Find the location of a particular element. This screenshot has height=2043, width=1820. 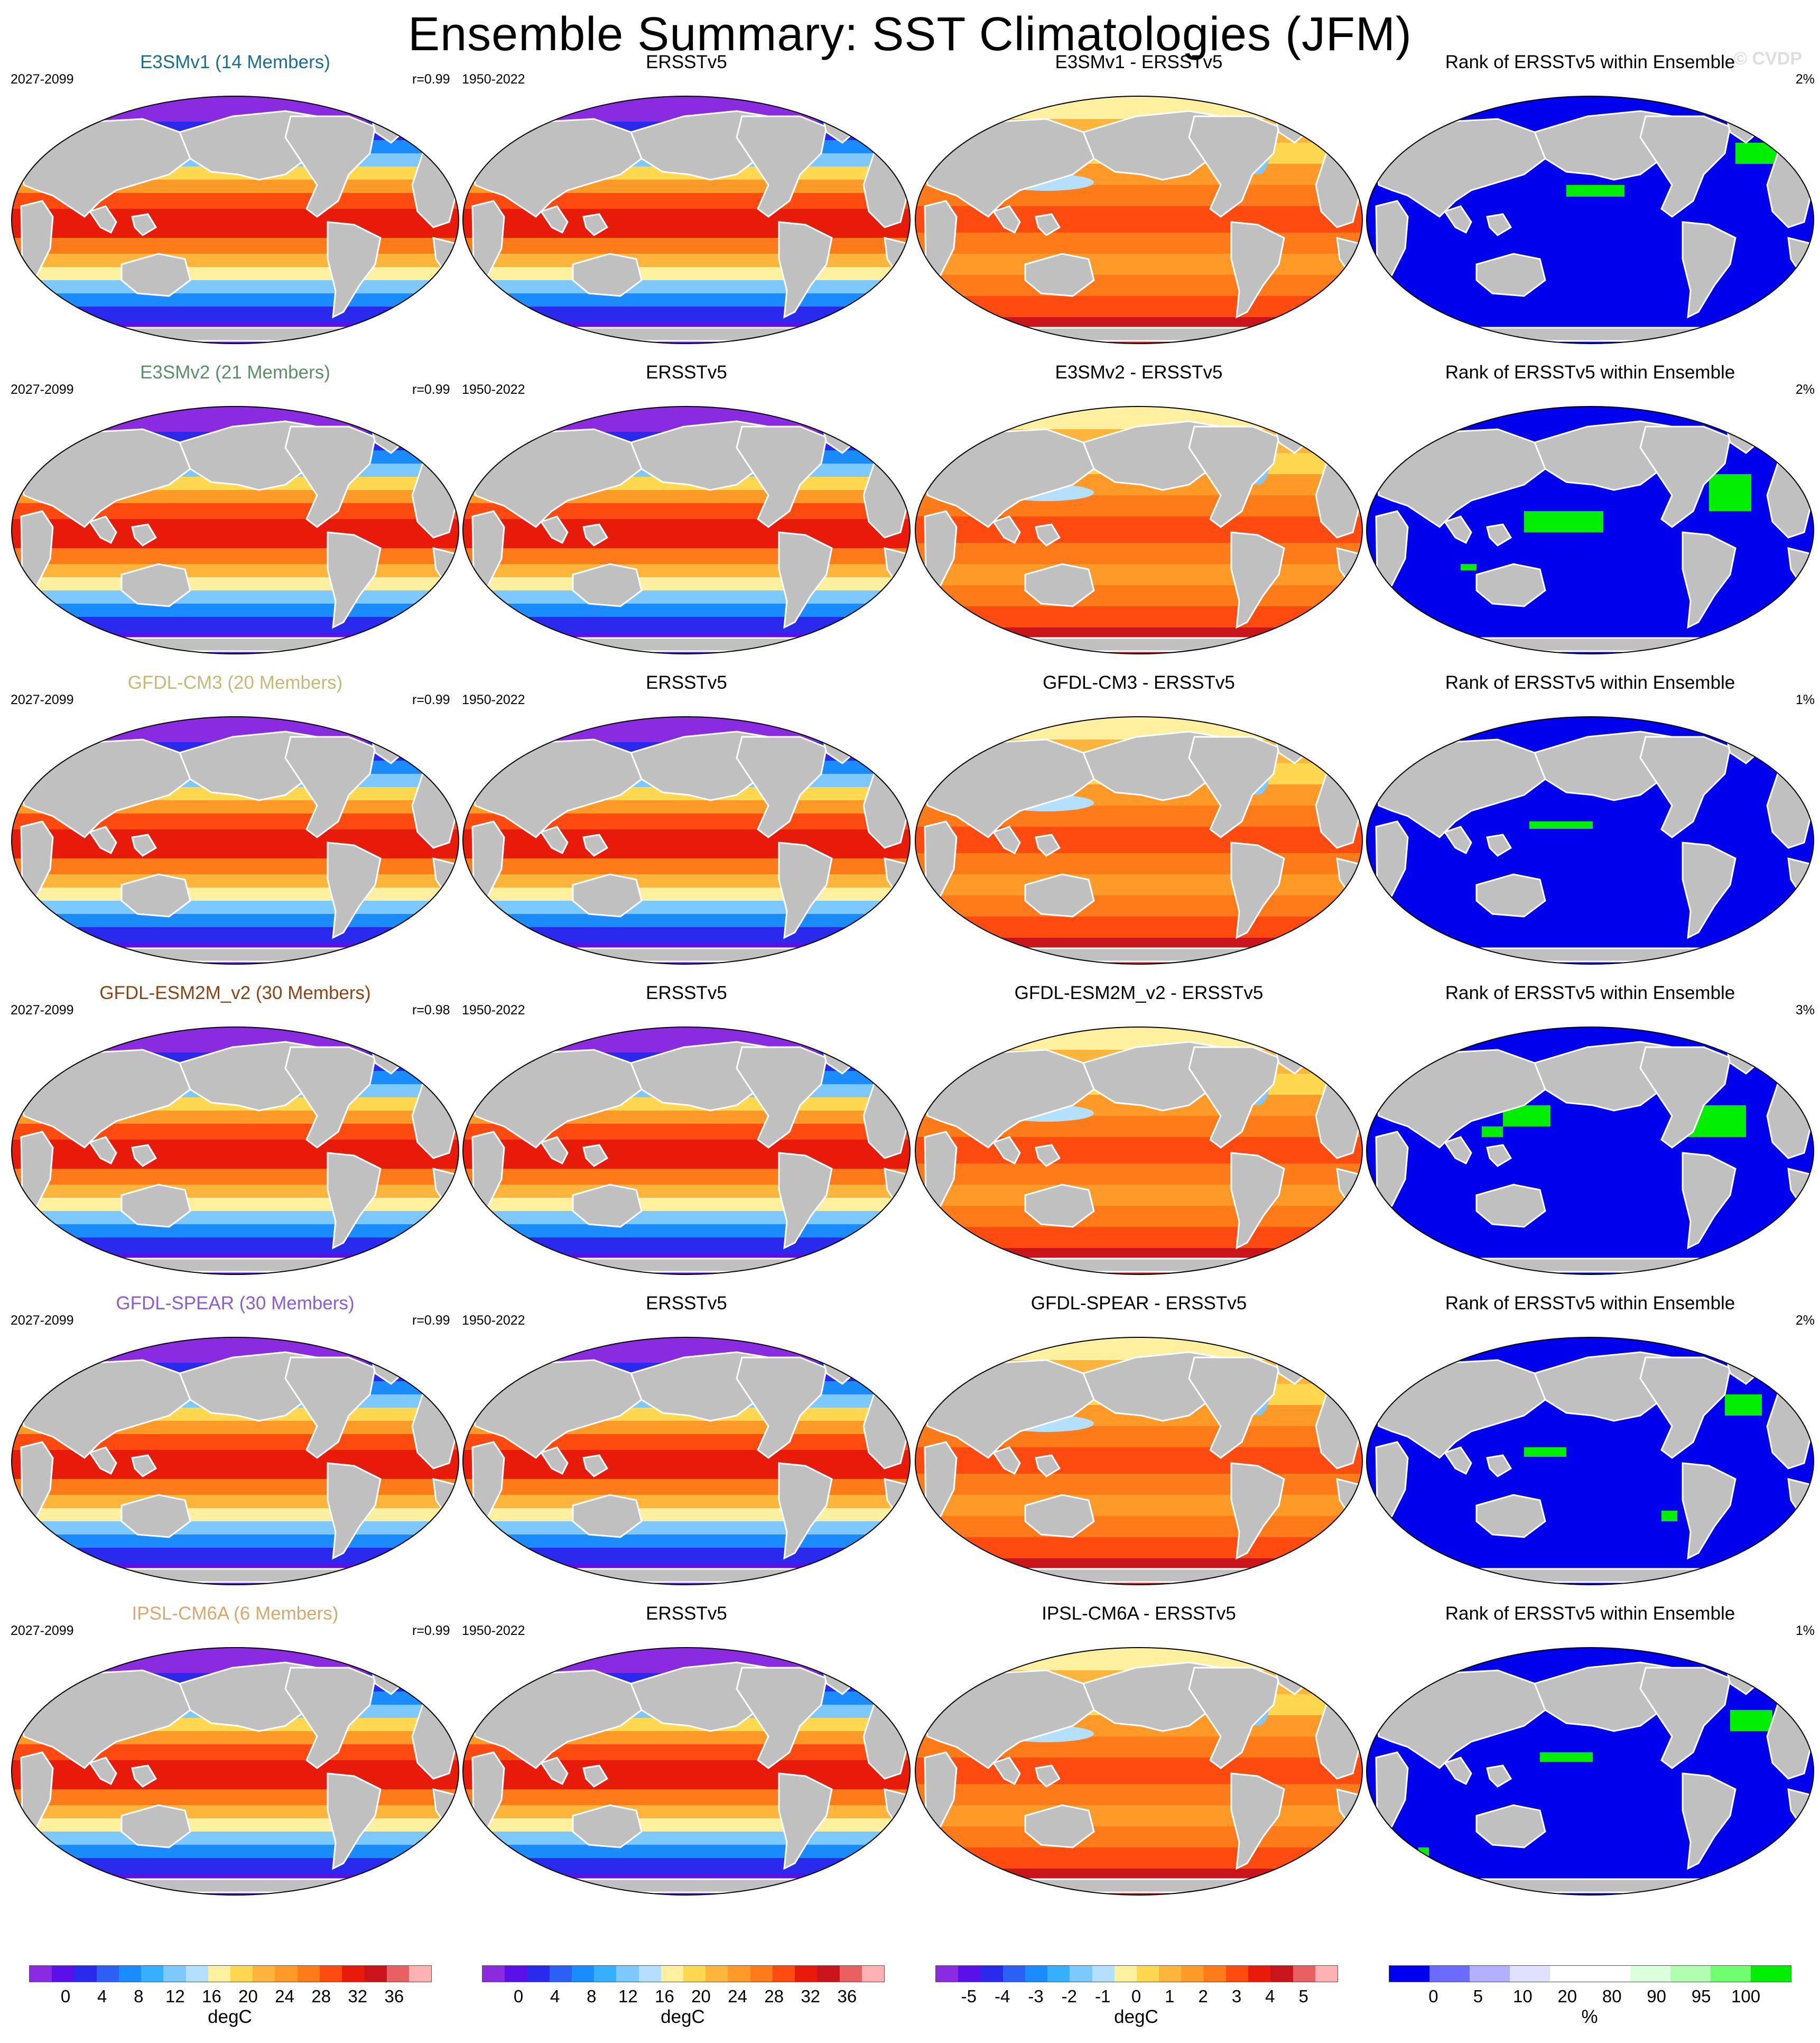

colorbar-tick-label: -3 is located at coordinates (1036, 1996).